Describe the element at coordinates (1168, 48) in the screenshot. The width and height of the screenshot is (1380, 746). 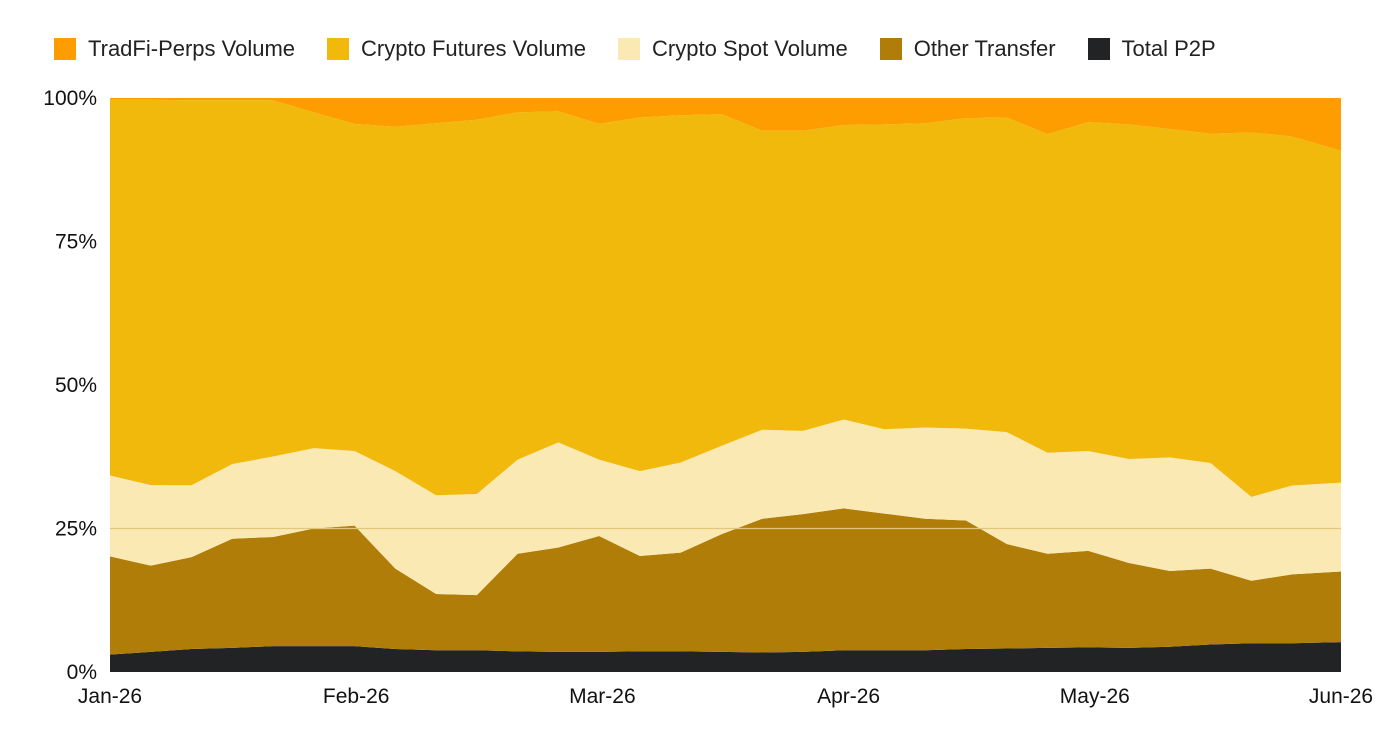
I see `legend-label-total-p2p: Total P2P` at that location.